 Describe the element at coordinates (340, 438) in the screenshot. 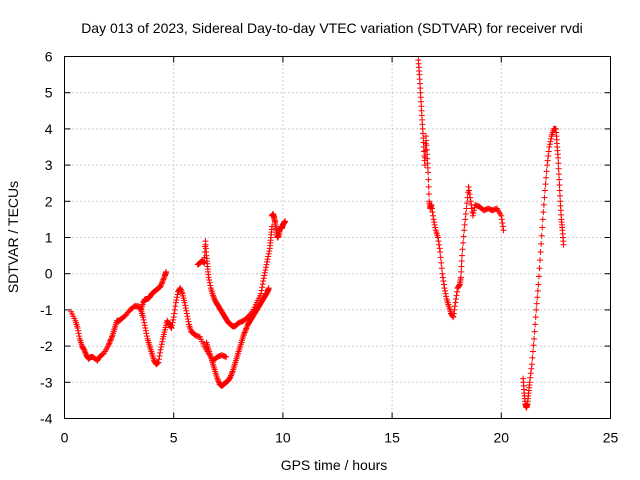

I see `x-tick-labels: 0 5 10 15 20 25` at that location.